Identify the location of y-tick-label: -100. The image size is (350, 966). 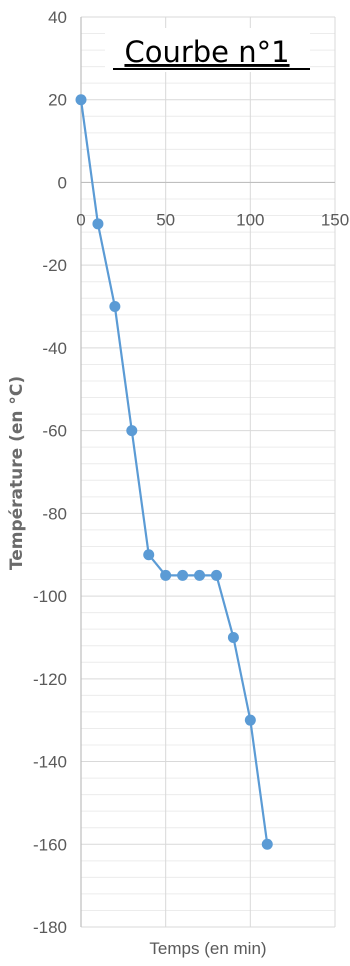
(50, 596).